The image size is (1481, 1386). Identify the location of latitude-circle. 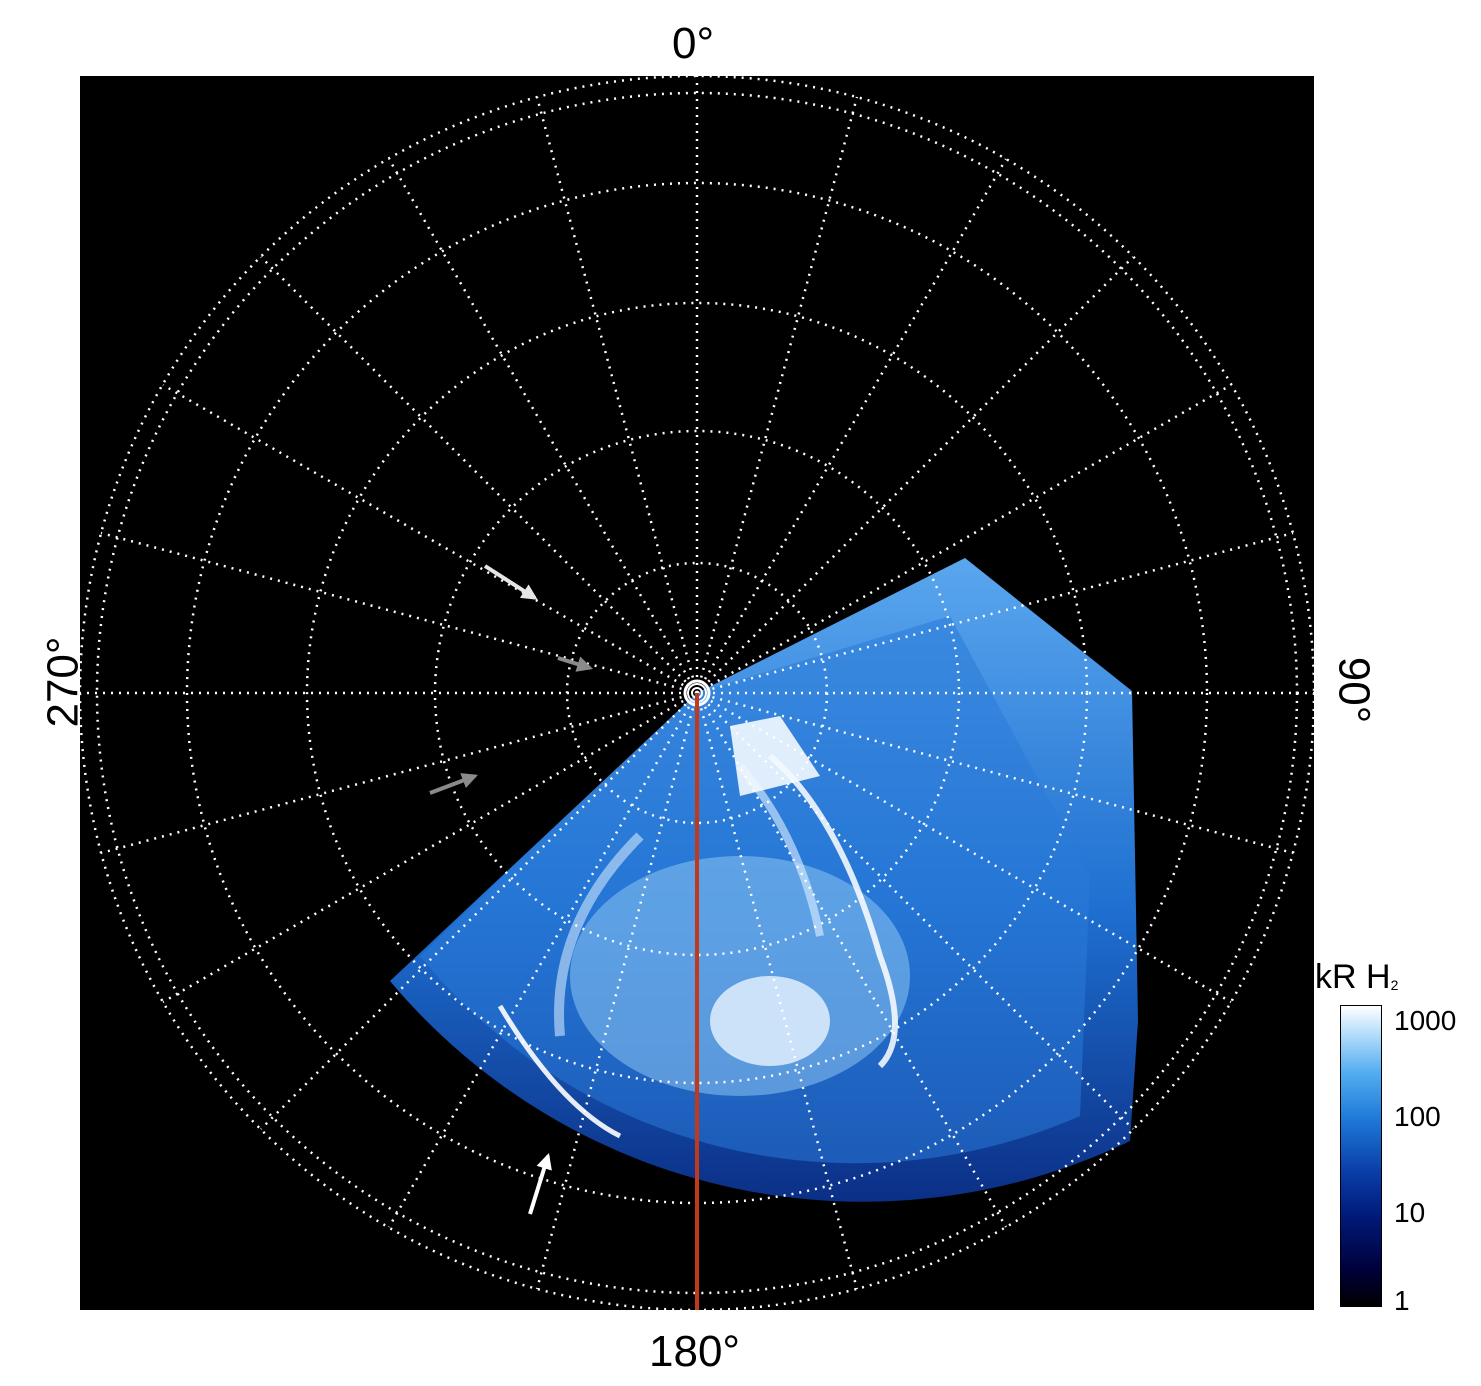
(697, 693).